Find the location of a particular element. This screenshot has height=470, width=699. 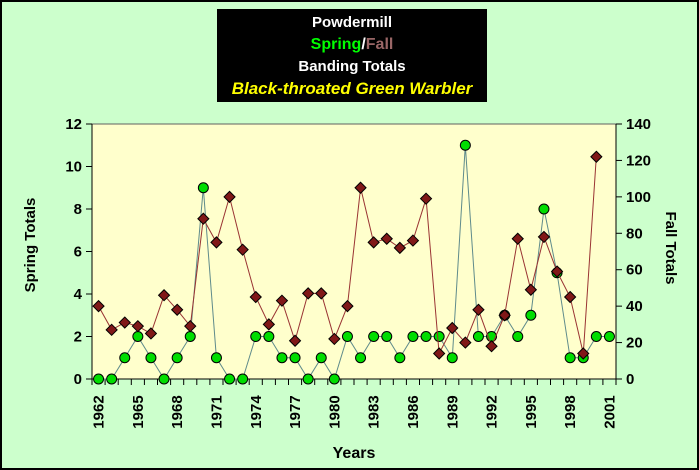

left-axis-tick-label: 12 is located at coordinates (73, 124).